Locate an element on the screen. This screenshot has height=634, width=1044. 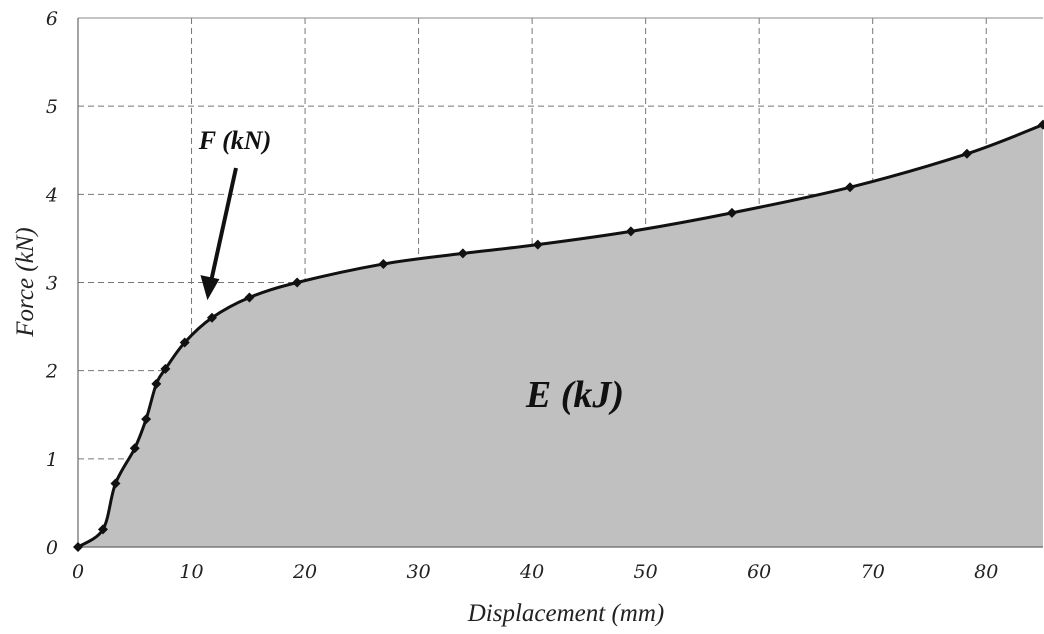
y-tick-label: 1 is located at coordinates (52, 460).